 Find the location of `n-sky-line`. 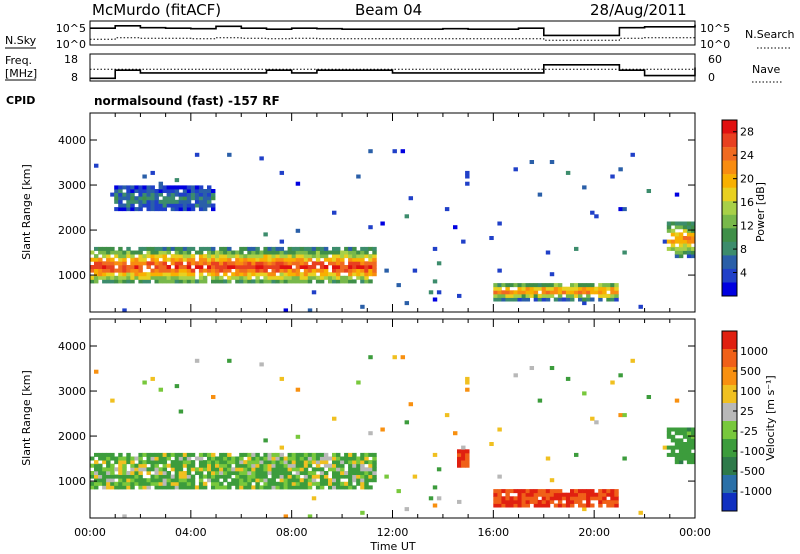

n-sky-line is located at coordinates (393, 30).